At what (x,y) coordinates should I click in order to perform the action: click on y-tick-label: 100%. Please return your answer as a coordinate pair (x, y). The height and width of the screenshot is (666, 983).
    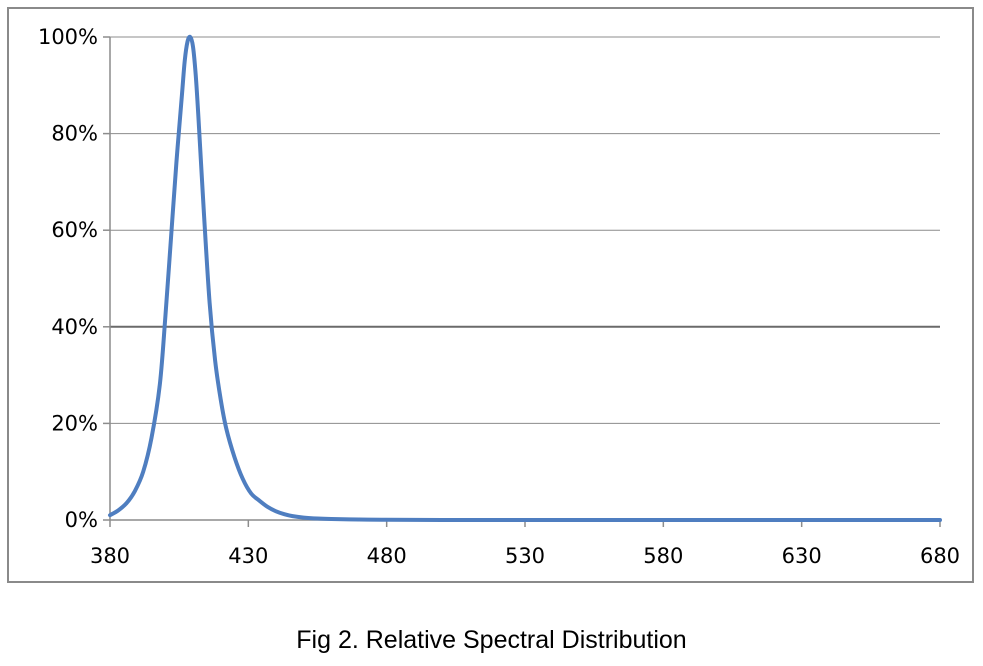
    Looking at the image, I should click on (68, 37).